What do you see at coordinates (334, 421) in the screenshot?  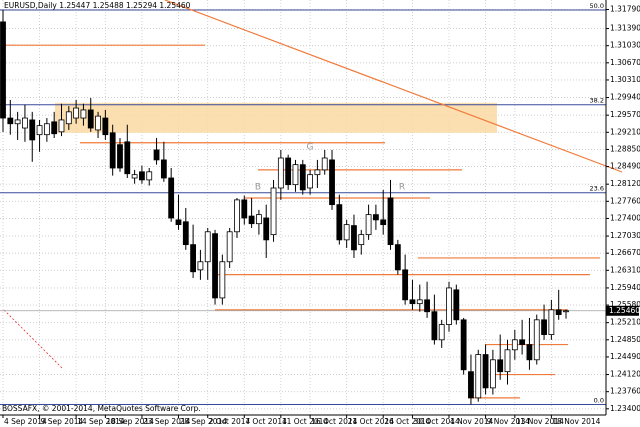 I see `x-tick-label: 16 Oct 2014` at bounding box center [334, 421].